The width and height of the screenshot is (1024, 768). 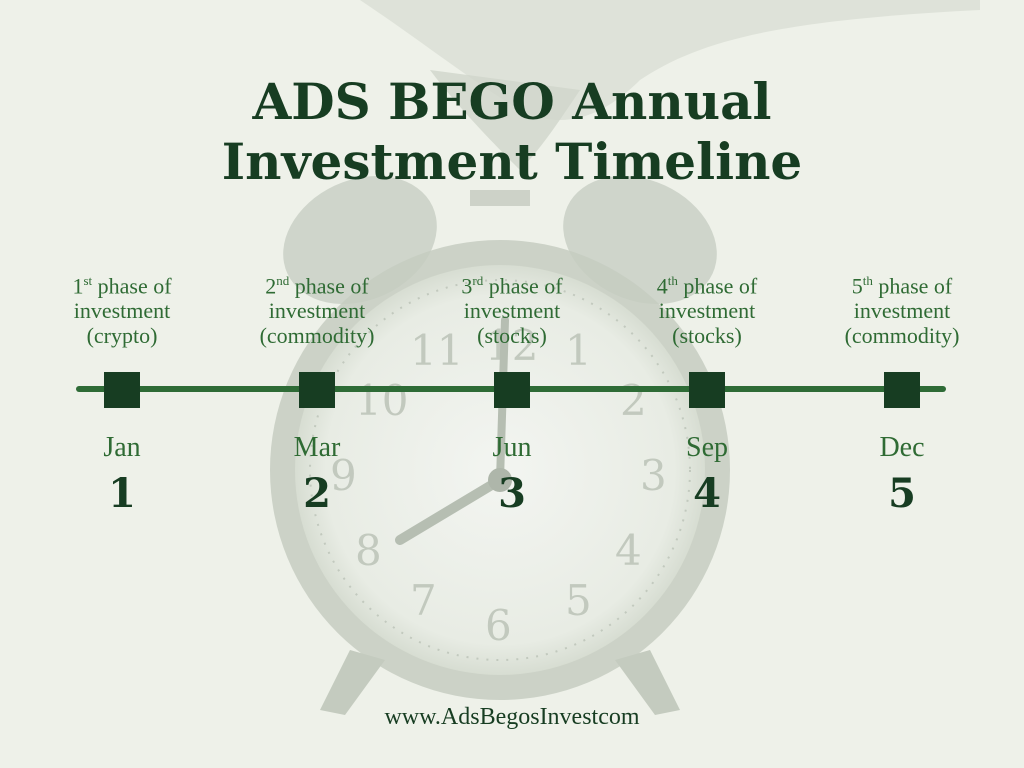 What do you see at coordinates (423, 600) in the screenshot?
I see `svg-text: 7` at bounding box center [423, 600].